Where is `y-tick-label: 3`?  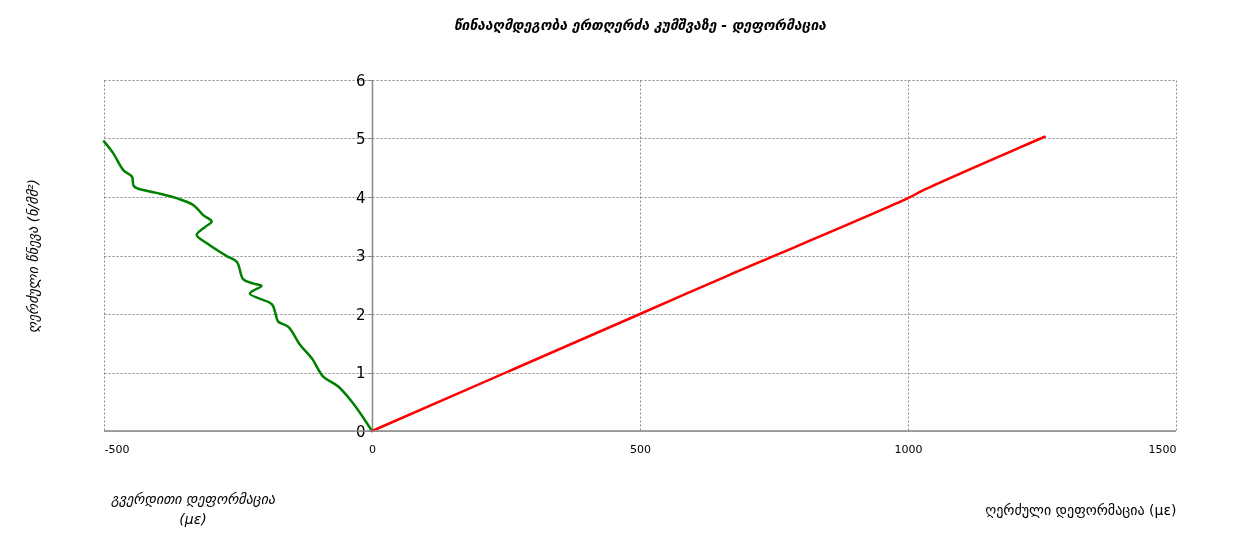 y-tick-label: 3 is located at coordinates (360, 256).